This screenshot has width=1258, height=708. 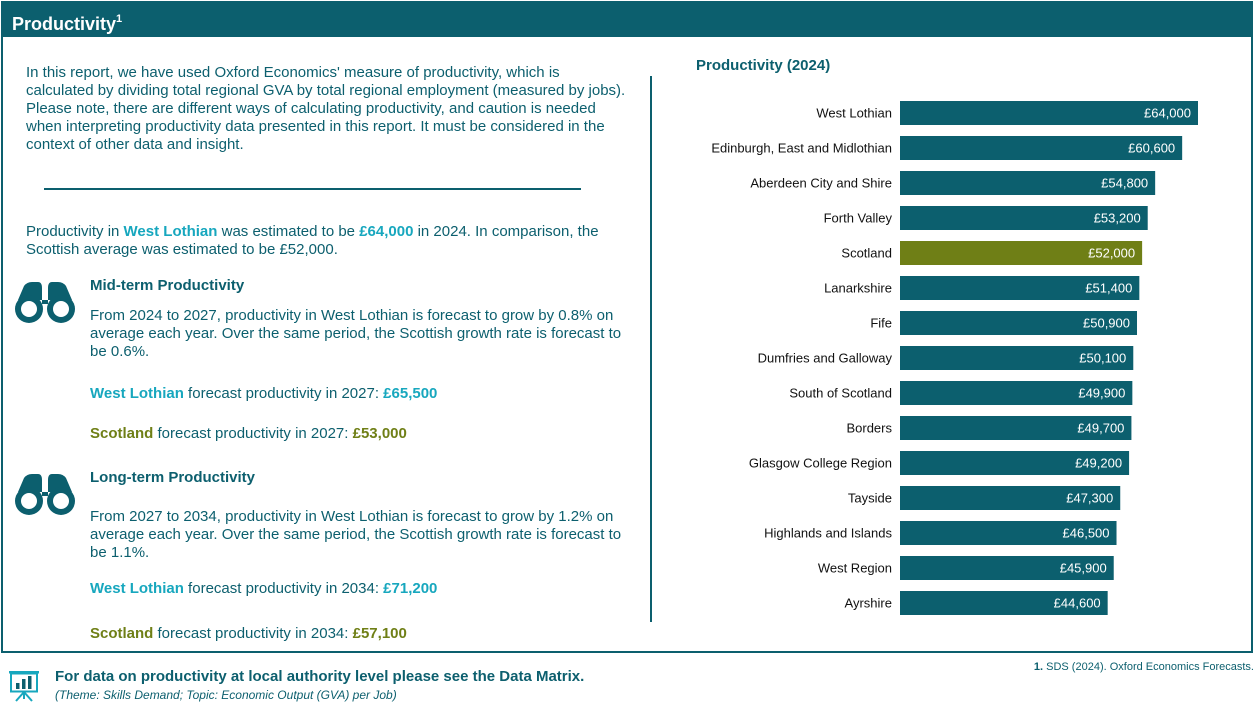 What do you see at coordinates (1049, 113) in the screenshot?
I see `bar-west-lothian` at bounding box center [1049, 113].